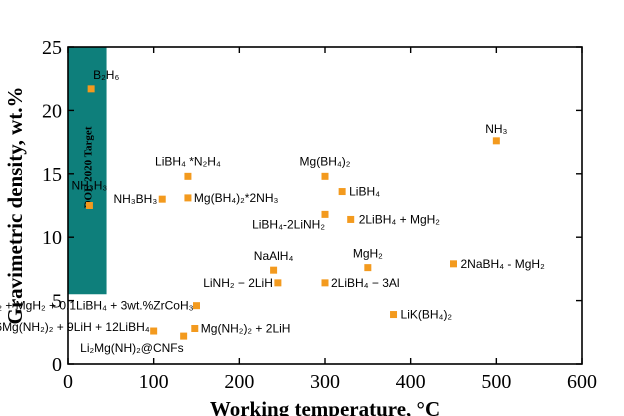  What do you see at coordinates (236, 198) in the screenshot?
I see `data-point-label: Mg(BH₄)₂*2NH₃` at bounding box center [236, 198].